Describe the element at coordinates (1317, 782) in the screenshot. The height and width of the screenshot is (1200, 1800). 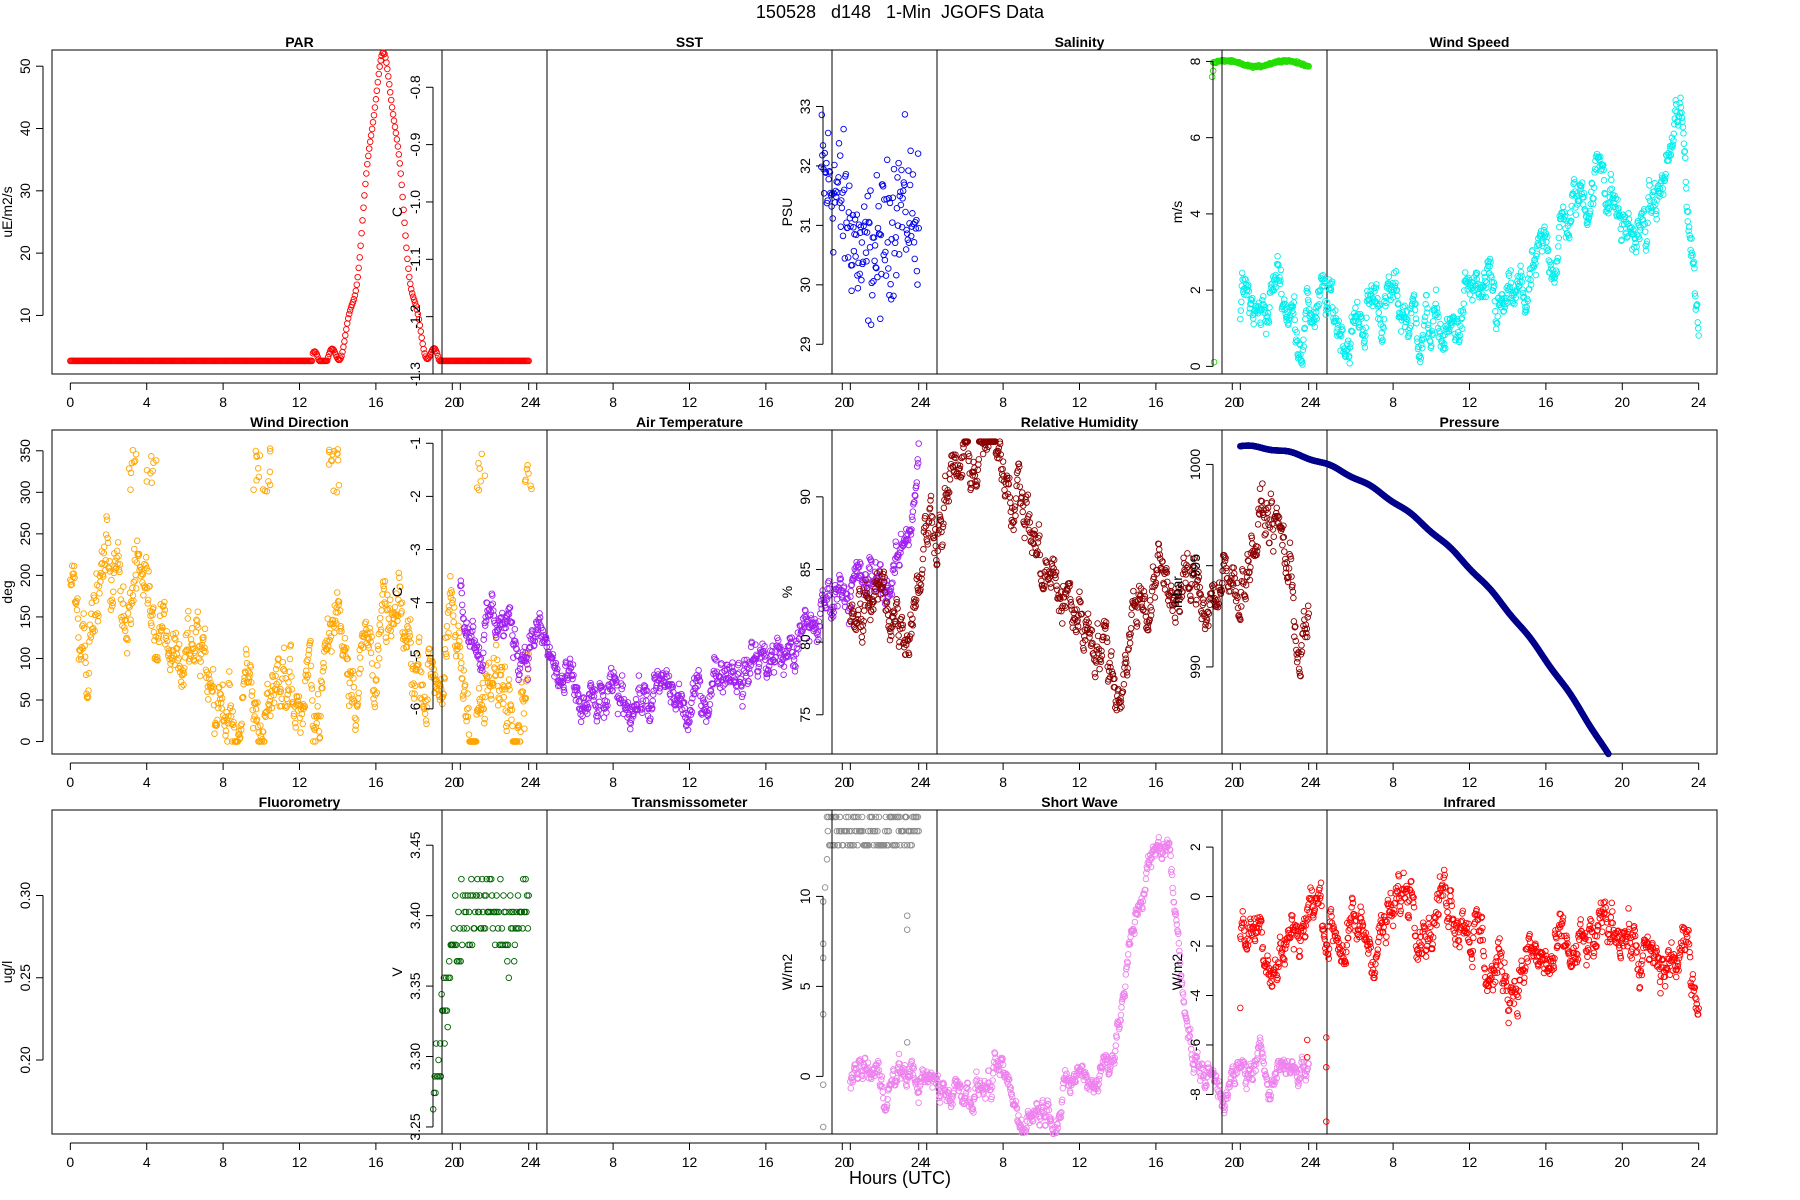
I see `x-tick-label: 4` at that location.